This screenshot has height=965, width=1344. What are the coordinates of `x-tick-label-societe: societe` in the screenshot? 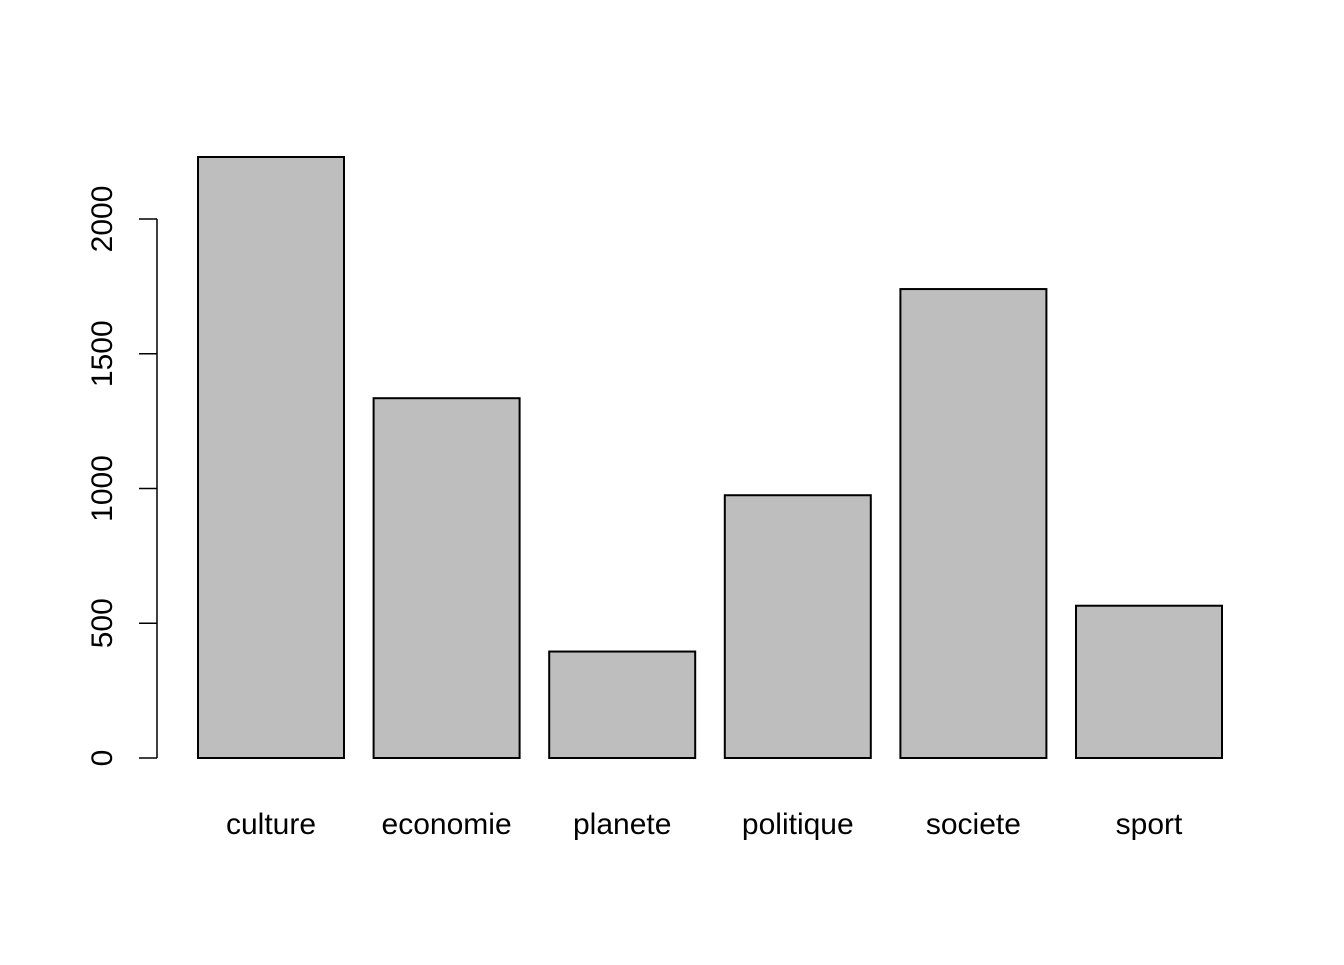 It's located at (973, 824).